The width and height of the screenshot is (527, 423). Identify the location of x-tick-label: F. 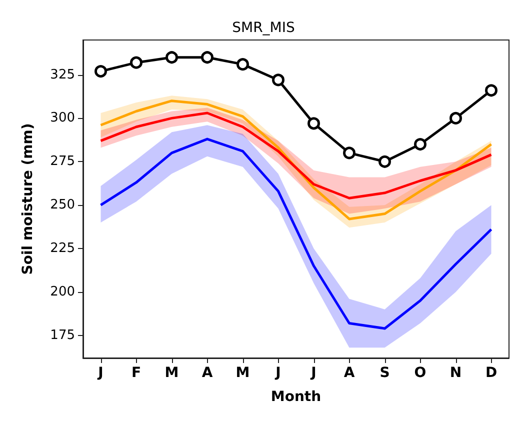
(136, 373).